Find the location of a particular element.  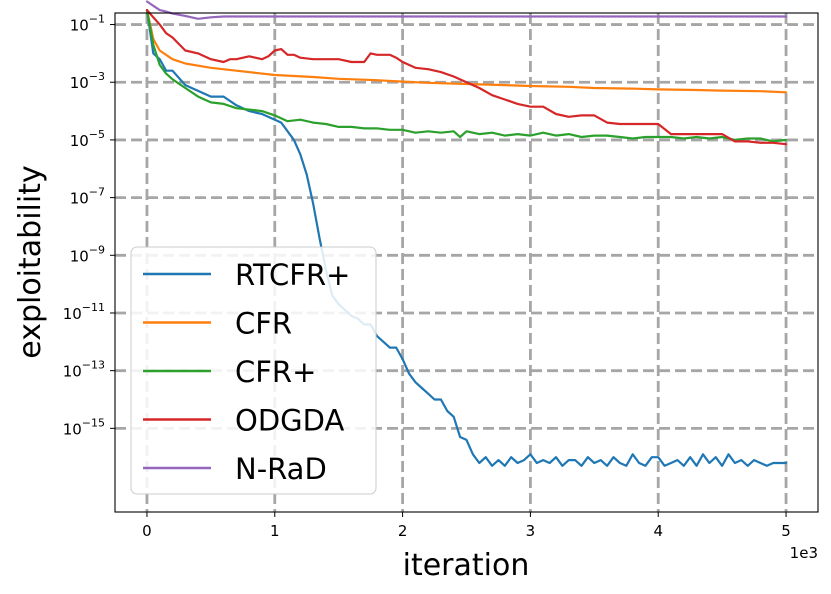

legend-label: CFR is located at coordinates (263, 324).